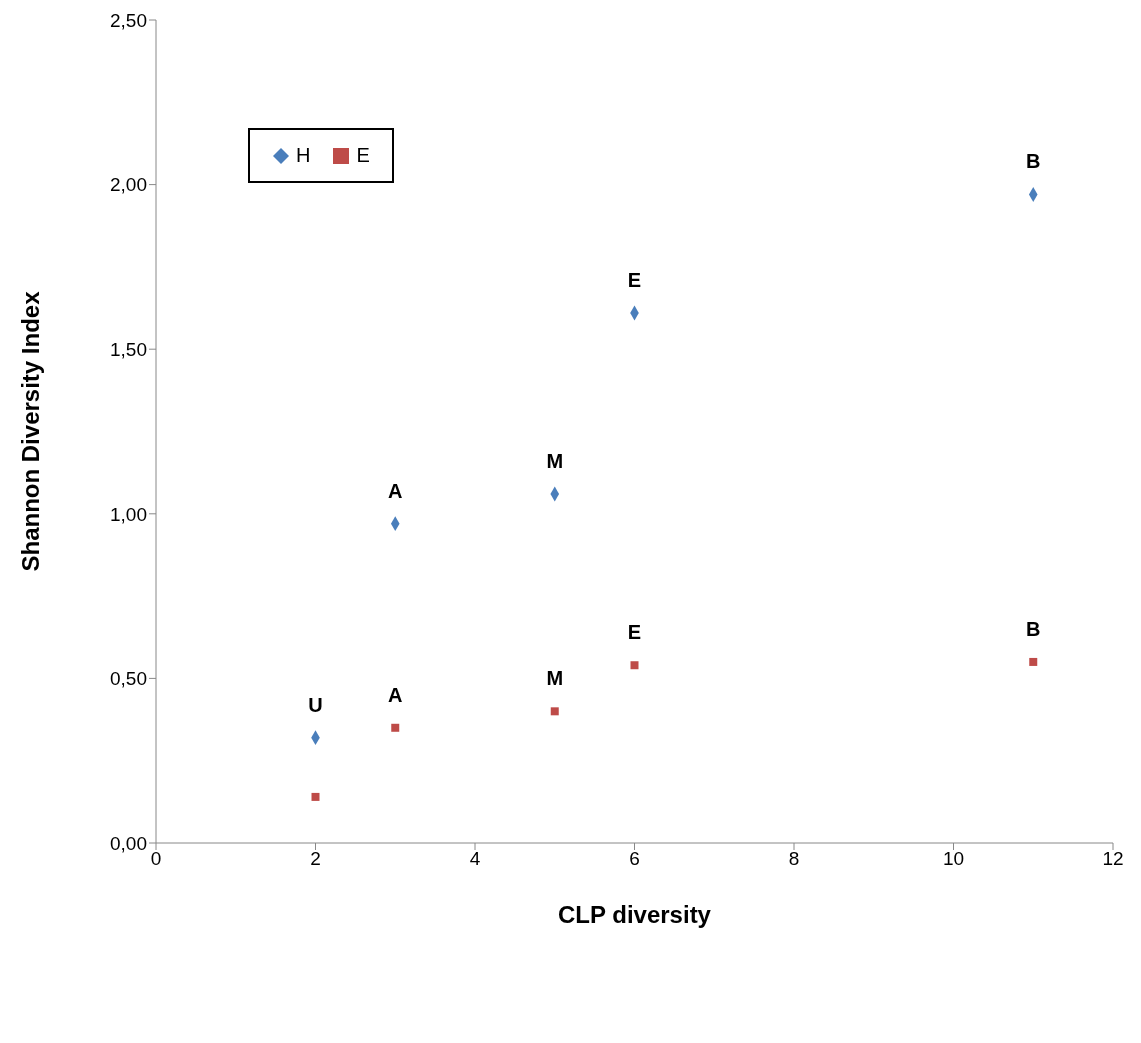  I want to click on legend-label: H, so click(303, 155).